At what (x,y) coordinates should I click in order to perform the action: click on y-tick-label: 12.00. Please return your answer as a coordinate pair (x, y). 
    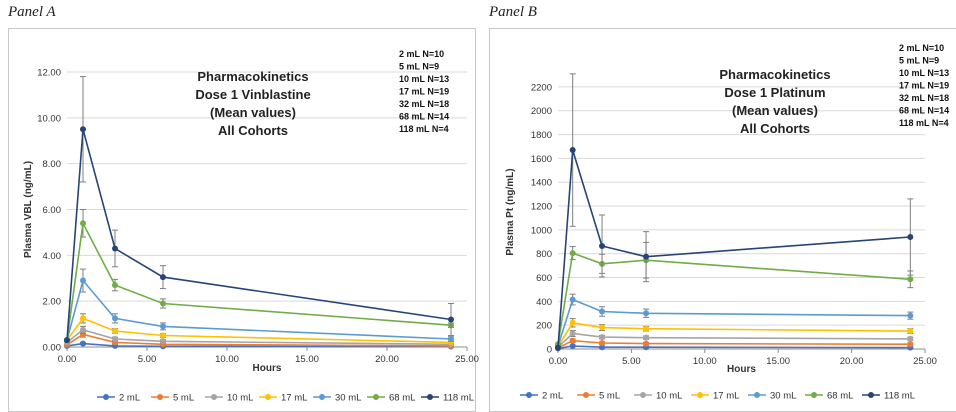
    Looking at the image, I should click on (49, 73).